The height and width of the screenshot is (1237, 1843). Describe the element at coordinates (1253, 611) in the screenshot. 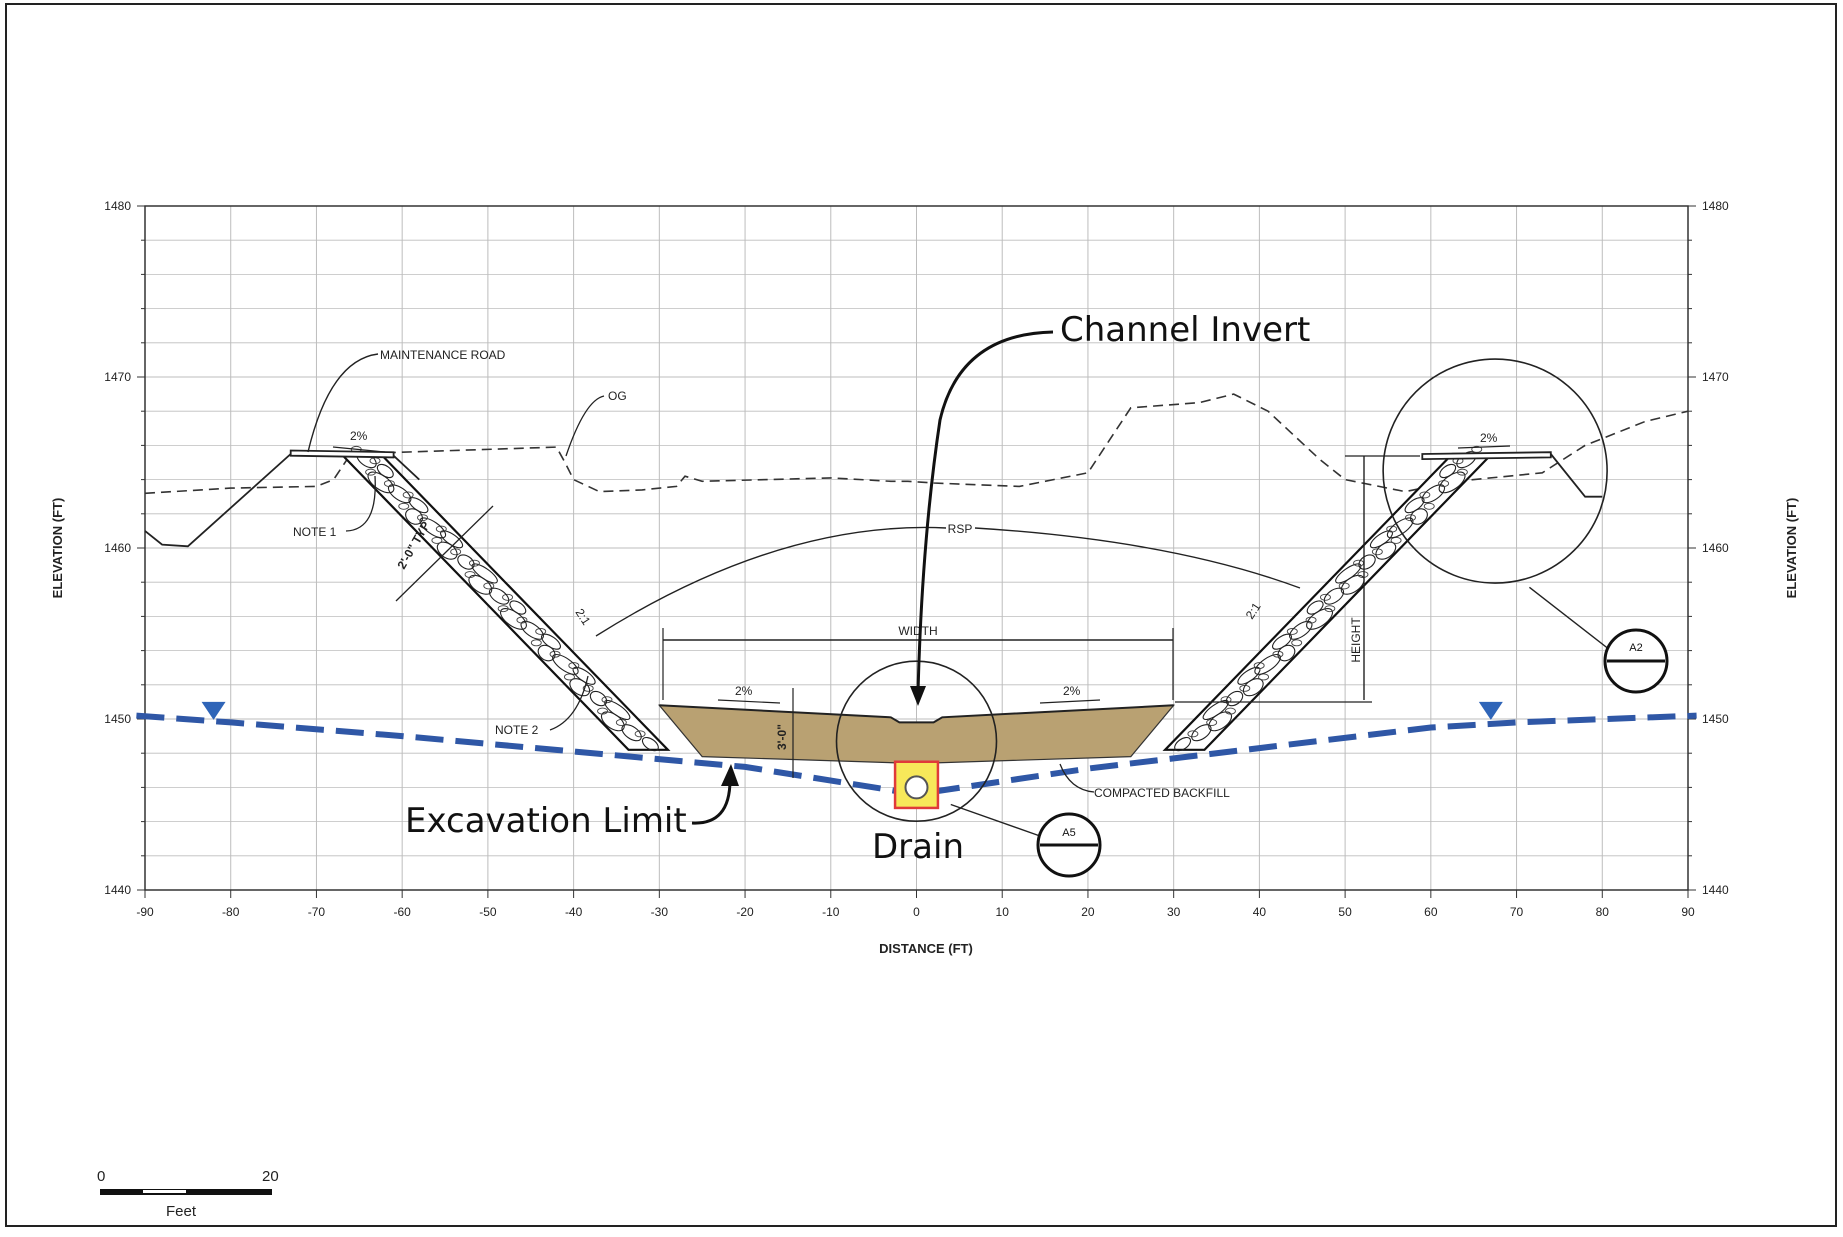

I see `right-slope-ratio: 2:1` at that location.